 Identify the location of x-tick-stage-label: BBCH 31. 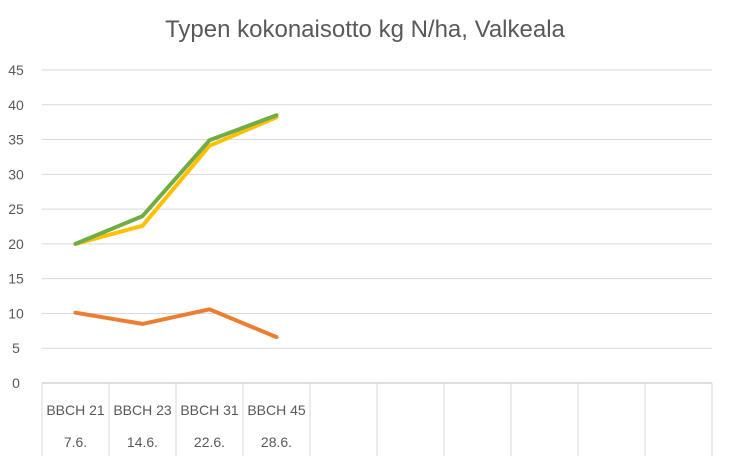
(209, 410).